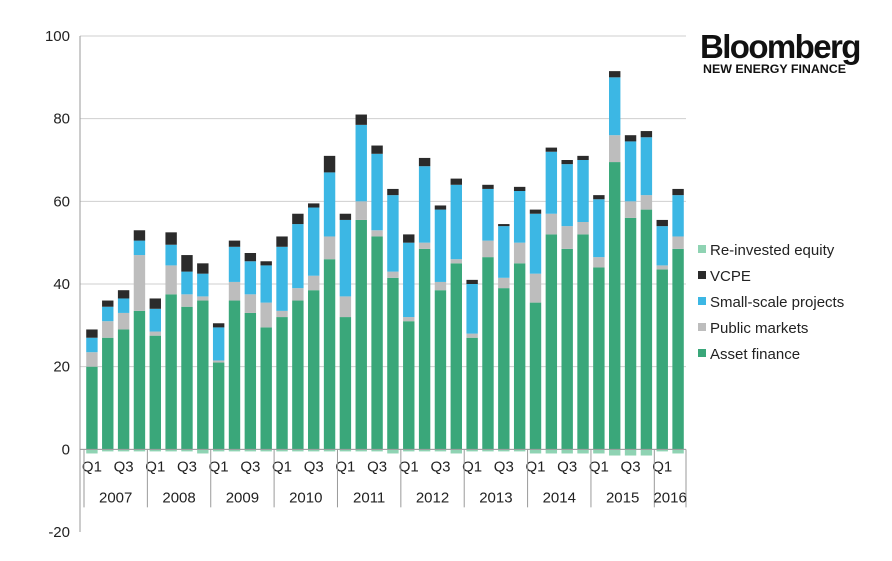 Image resolution: width=892 pixels, height=561 pixels. I want to click on x-year-label: 2011, so click(369, 497).